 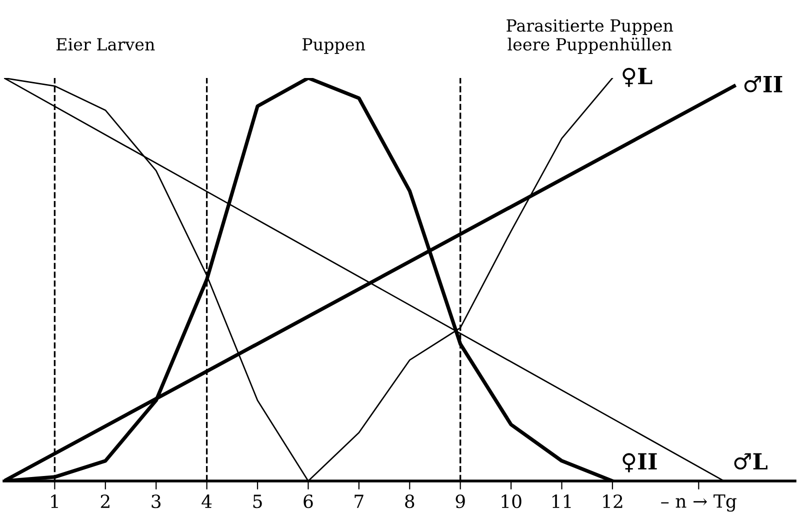 What do you see at coordinates (637, 77) in the screenshot?
I see `series-label: ♀L` at bounding box center [637, 77].